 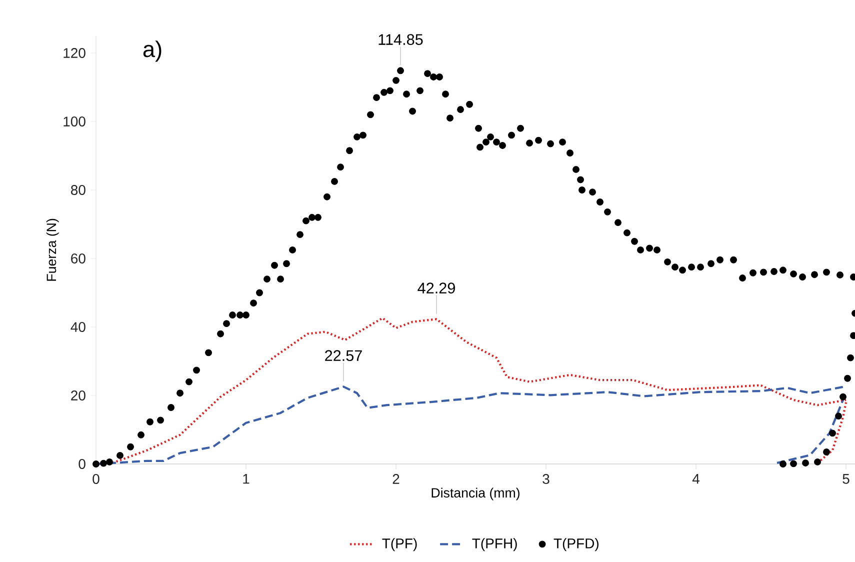 What do you see at coordinates (576, 545) in the screenshot?
I see `legend-label: T(PFD)` at bounding box center [576, 545].